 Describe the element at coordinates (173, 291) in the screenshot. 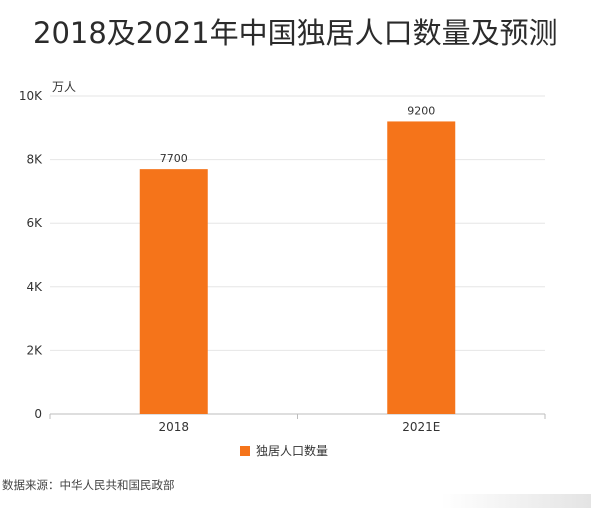

I see `bar-2018` at that location.